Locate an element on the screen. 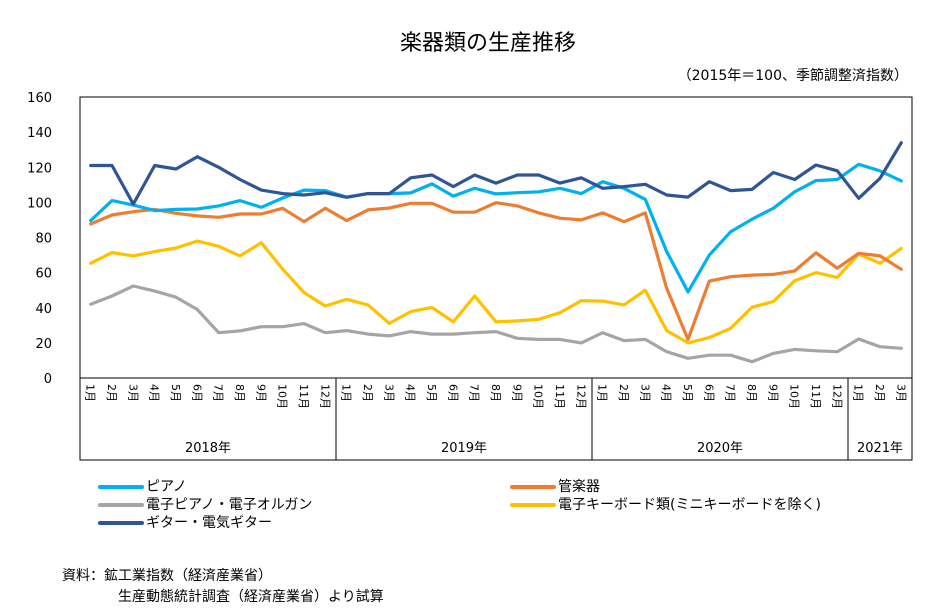  y-tick-label: 100 is located at coordinates (39, 203).